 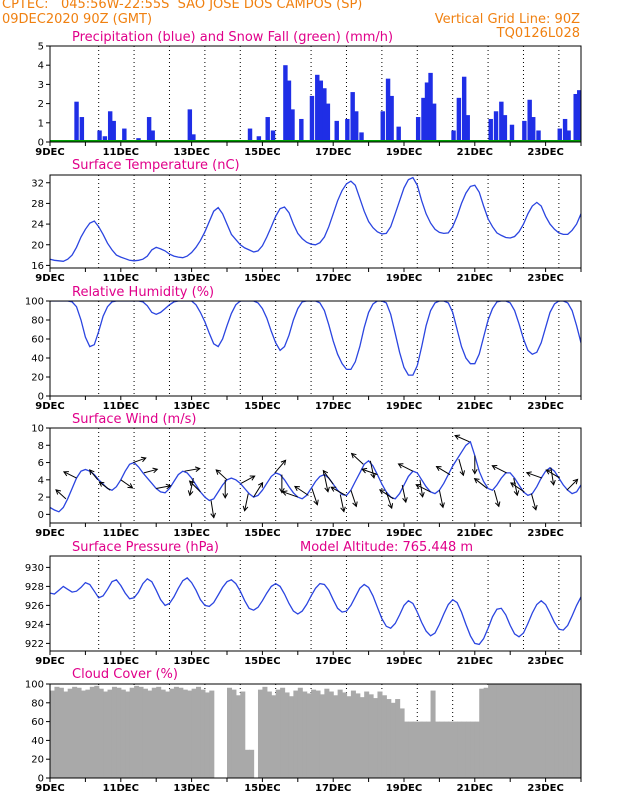 I want to click on plot-area-rh, so click(x=315, y=338).